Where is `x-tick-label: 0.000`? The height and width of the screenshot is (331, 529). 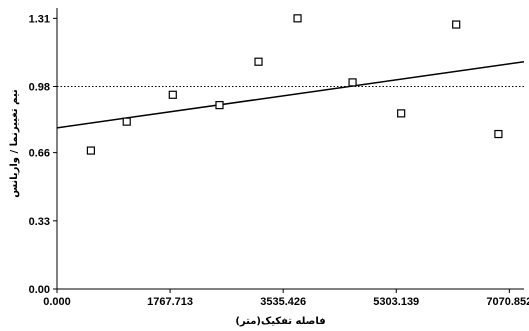
x-tick-label: 0.000 is located at coordinates (57, 302).